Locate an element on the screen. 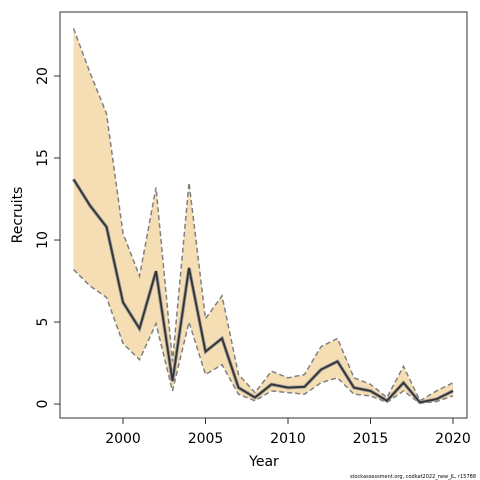 This screenshot has height=480, width=480. y-tick-label: 0 is located at coordinates (43, 404).